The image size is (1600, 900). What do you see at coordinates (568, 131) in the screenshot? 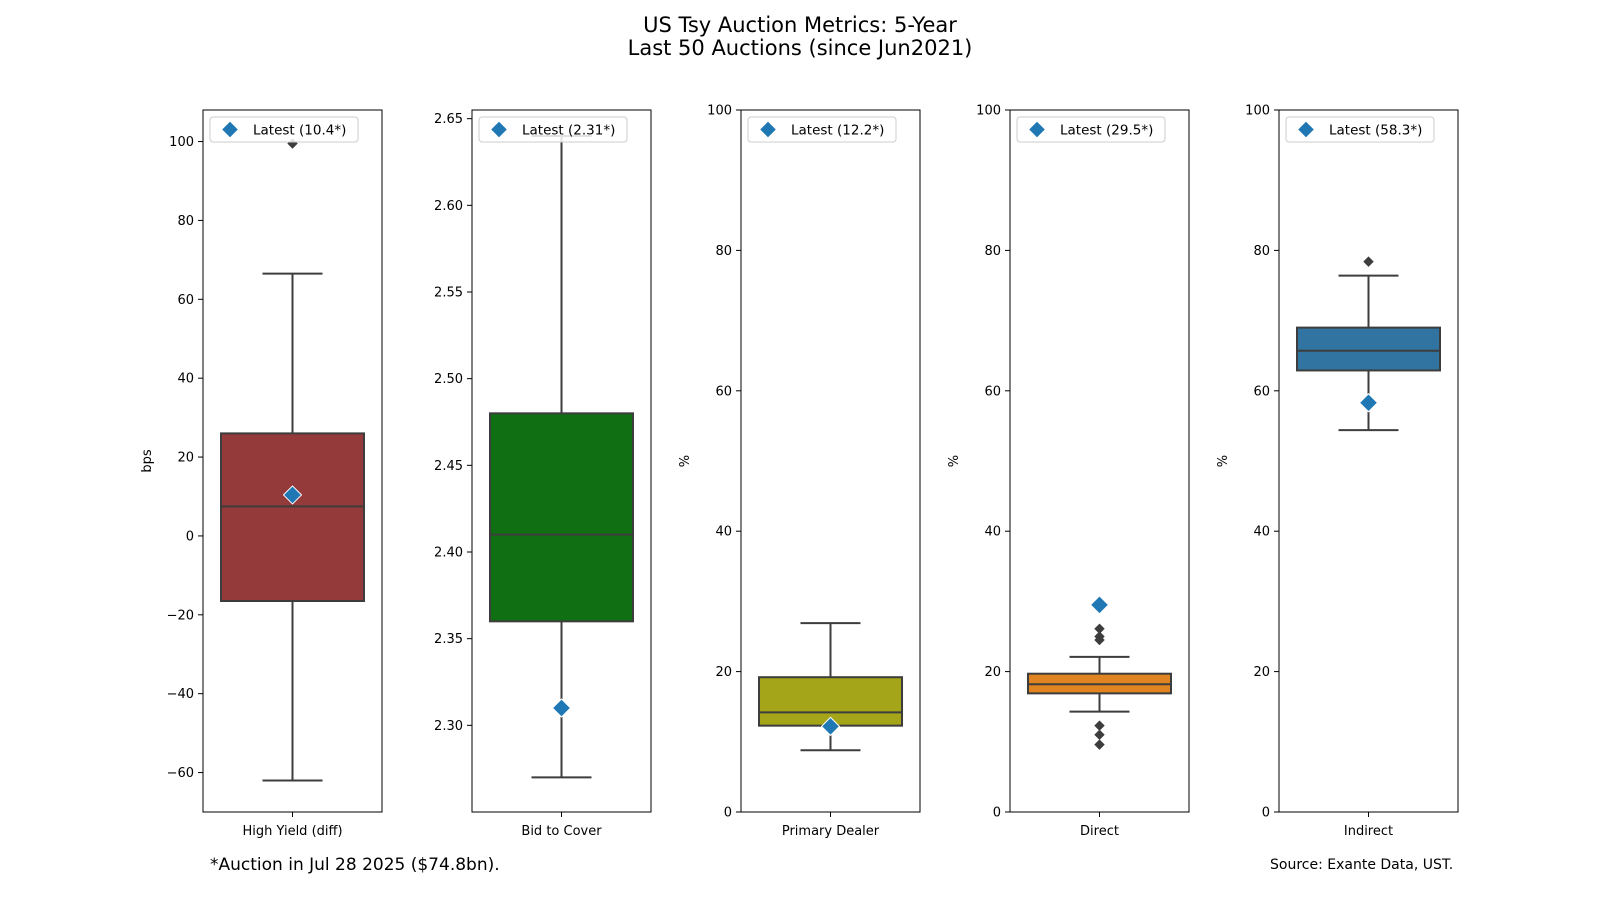
I see `legend-label: Latest (2.31*)` at bounding box center [568, 131].